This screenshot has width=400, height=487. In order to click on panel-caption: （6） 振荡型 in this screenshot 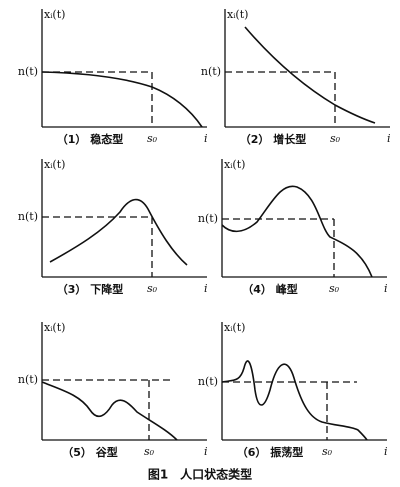, I will do `click(270, 452)`.